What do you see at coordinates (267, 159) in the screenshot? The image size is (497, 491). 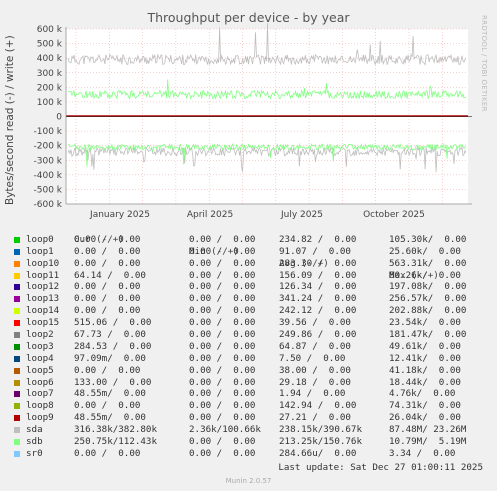 I see `series-line-sda-read` at bounding box center [267, 159].